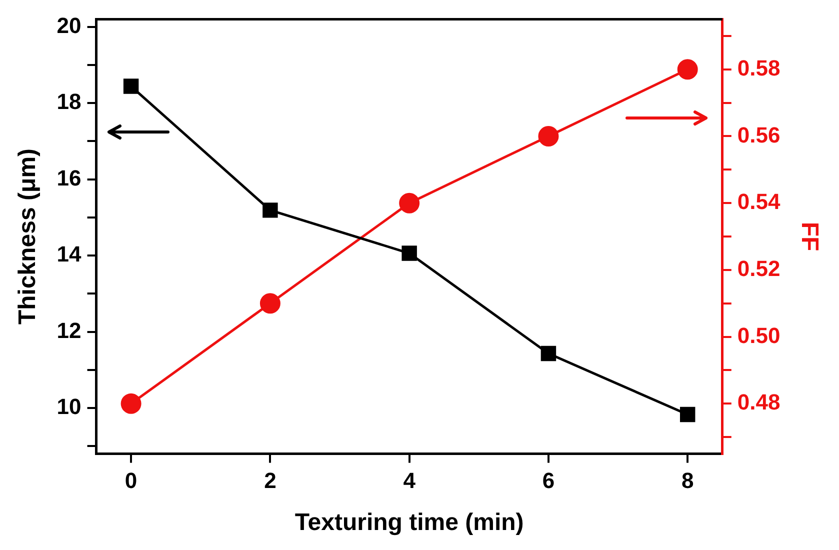 This screenshot has width=839, height=550. Describe the element at coordinates (758, 402) in the screenshot. I see `y2-tick-label: 0.48` at that location.